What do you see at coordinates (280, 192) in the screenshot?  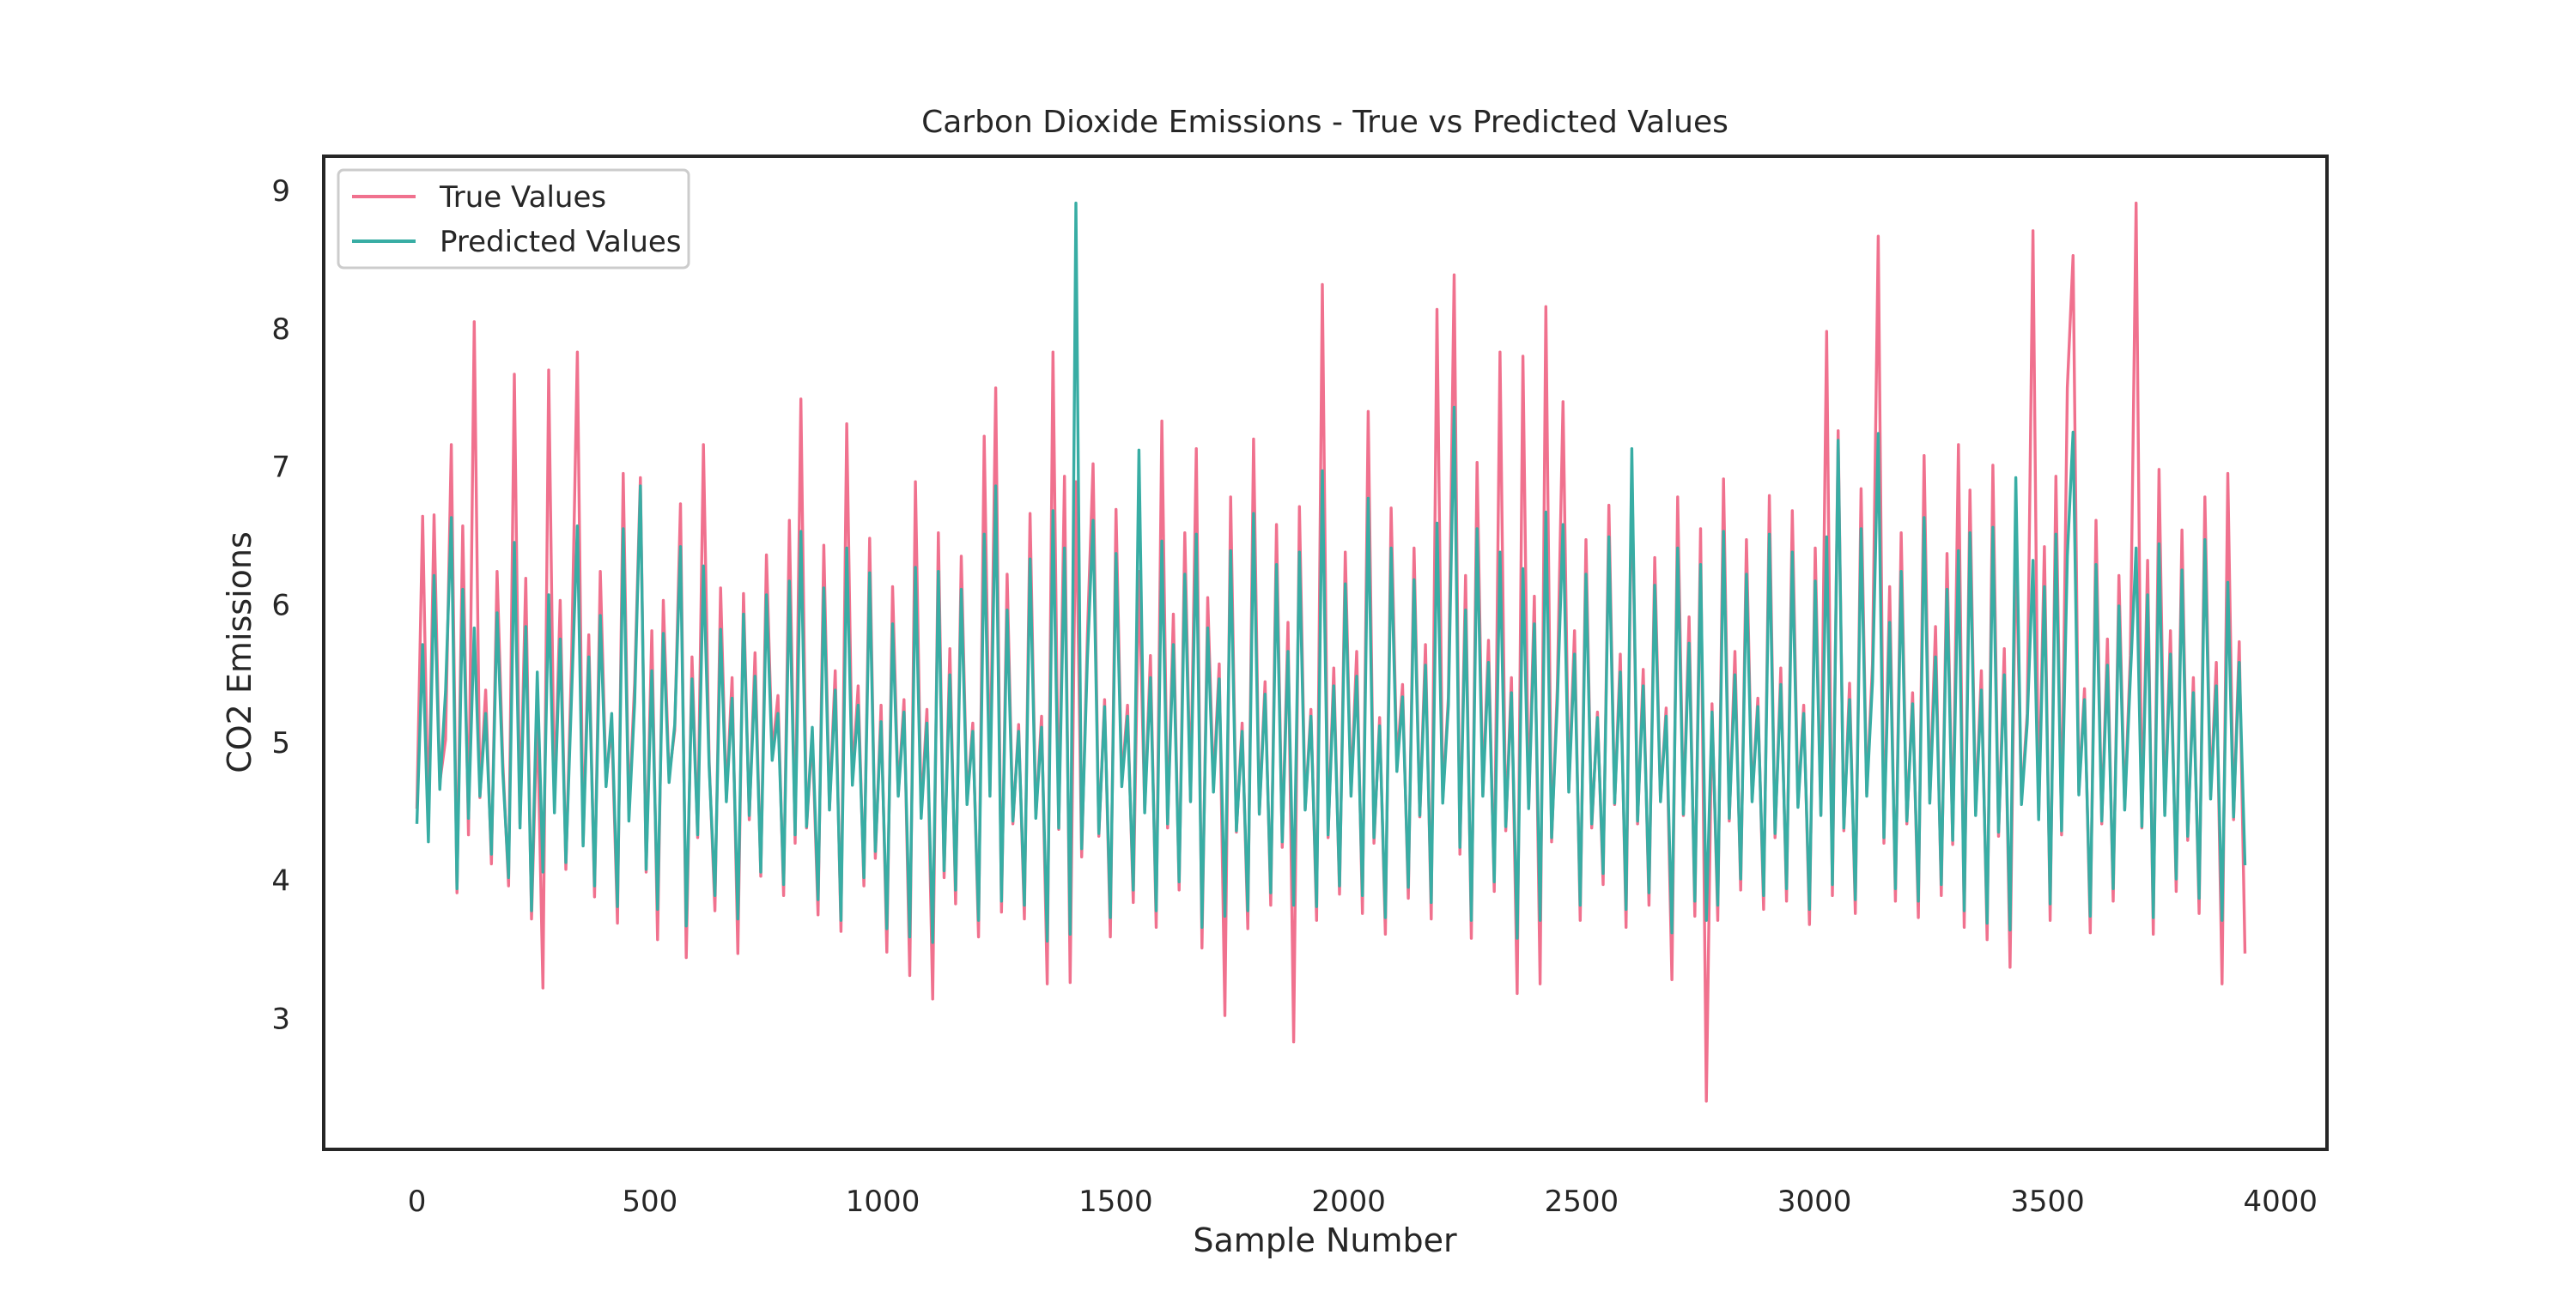 I see `y-tick-label: 9` at bounding box center [280, 192].